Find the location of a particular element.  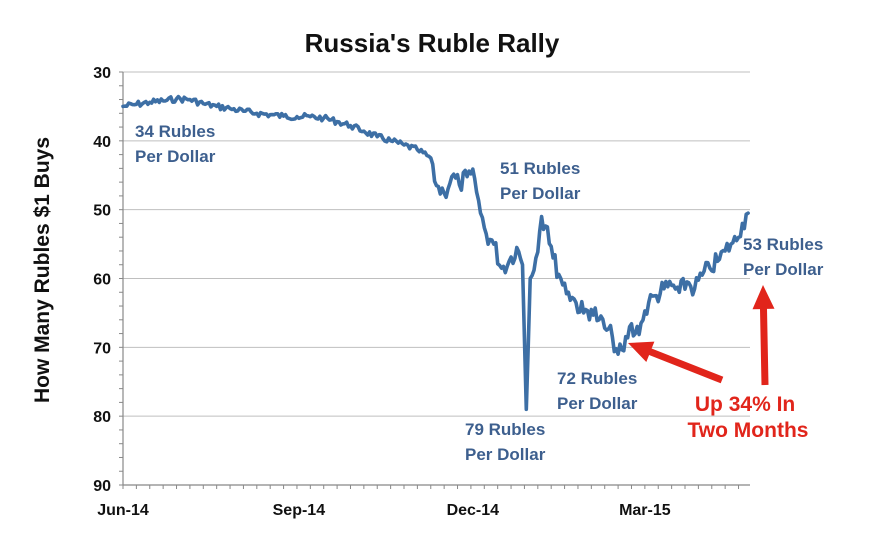

annotation-53: 53 Rubles Per Dollar is located at coordinates (785, 257).